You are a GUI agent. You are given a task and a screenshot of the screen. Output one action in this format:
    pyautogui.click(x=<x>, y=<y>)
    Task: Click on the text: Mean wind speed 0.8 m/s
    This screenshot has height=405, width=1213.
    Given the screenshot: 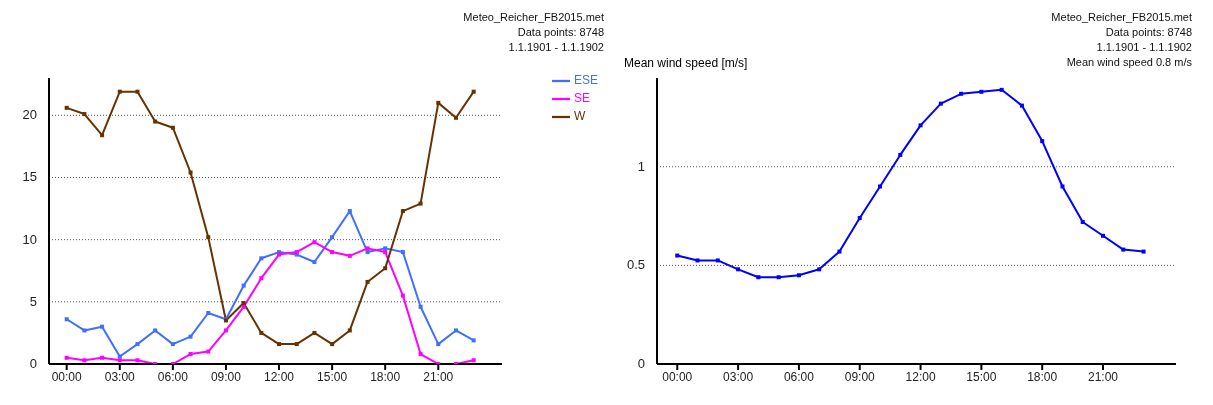 What is the action you would take?
    pyautogui.click(x=1128, y=62)
    